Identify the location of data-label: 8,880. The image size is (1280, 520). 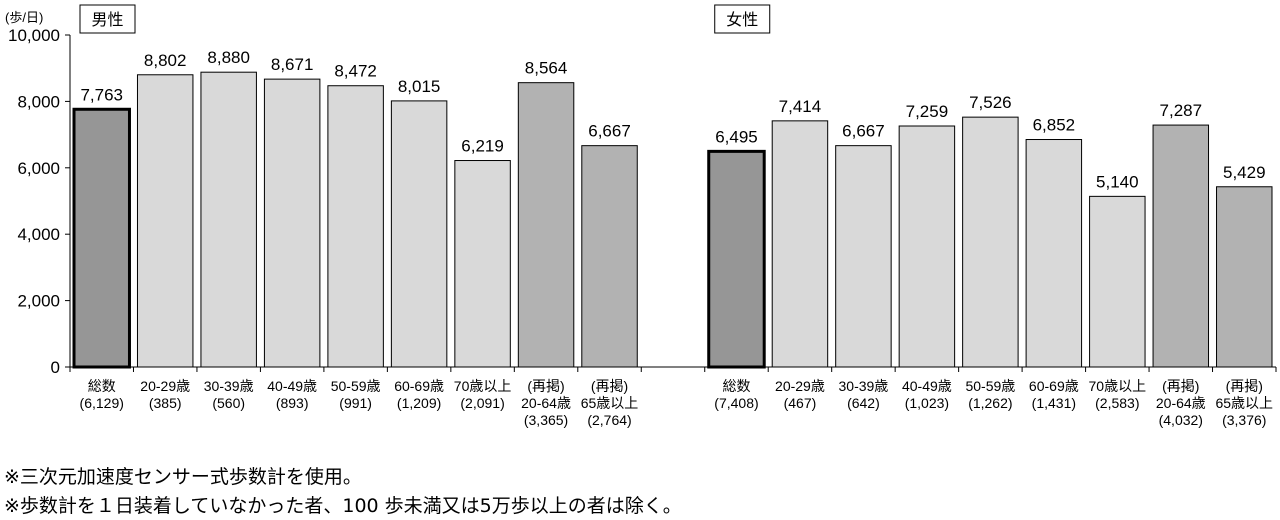
(228, 57).